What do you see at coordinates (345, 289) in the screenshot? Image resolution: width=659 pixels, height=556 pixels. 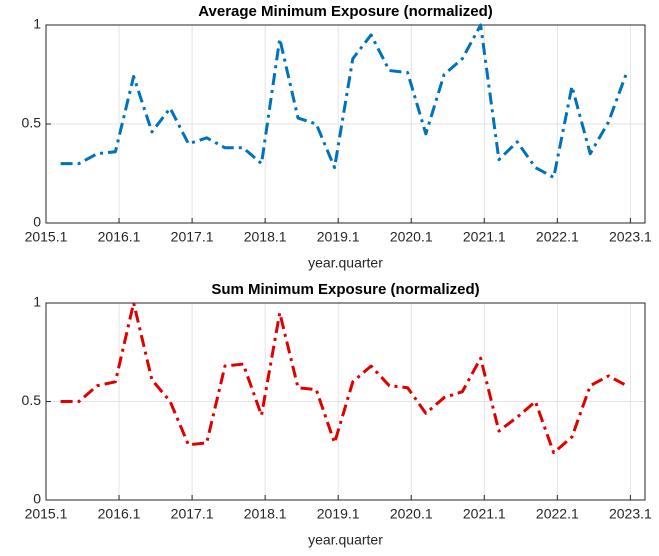 I see `chart-title: Sum Minimum Exposure (normalized)` at bounding box center [345, 289].